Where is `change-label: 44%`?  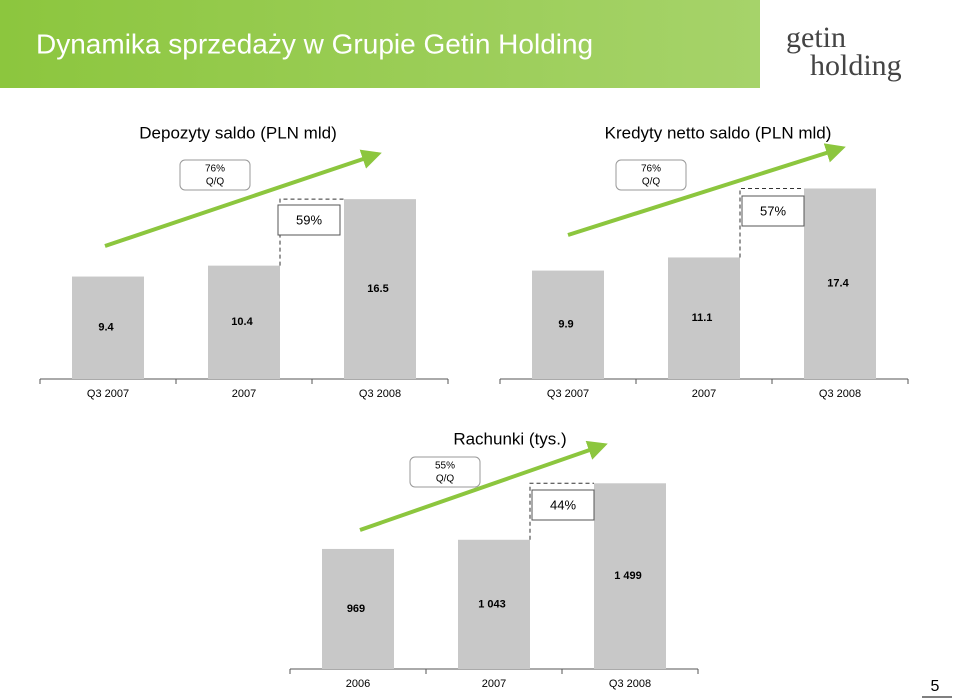 change-label: 44% is located at coordinates (563, 504).